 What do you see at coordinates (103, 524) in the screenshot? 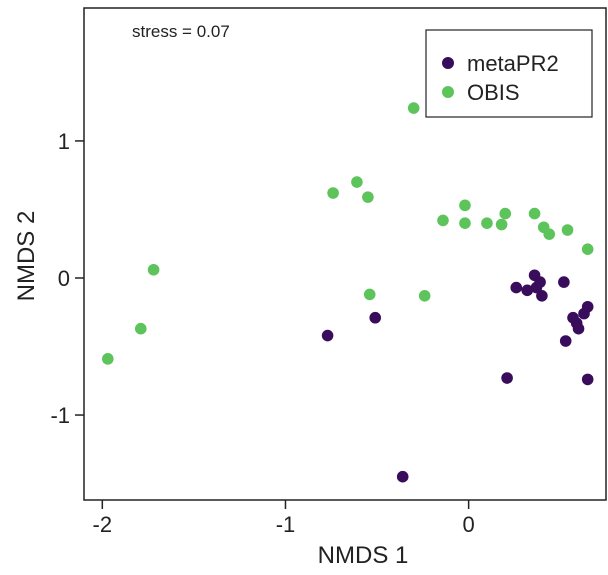
I see `x-tick-label: -2` at bounding box center [103, 524].